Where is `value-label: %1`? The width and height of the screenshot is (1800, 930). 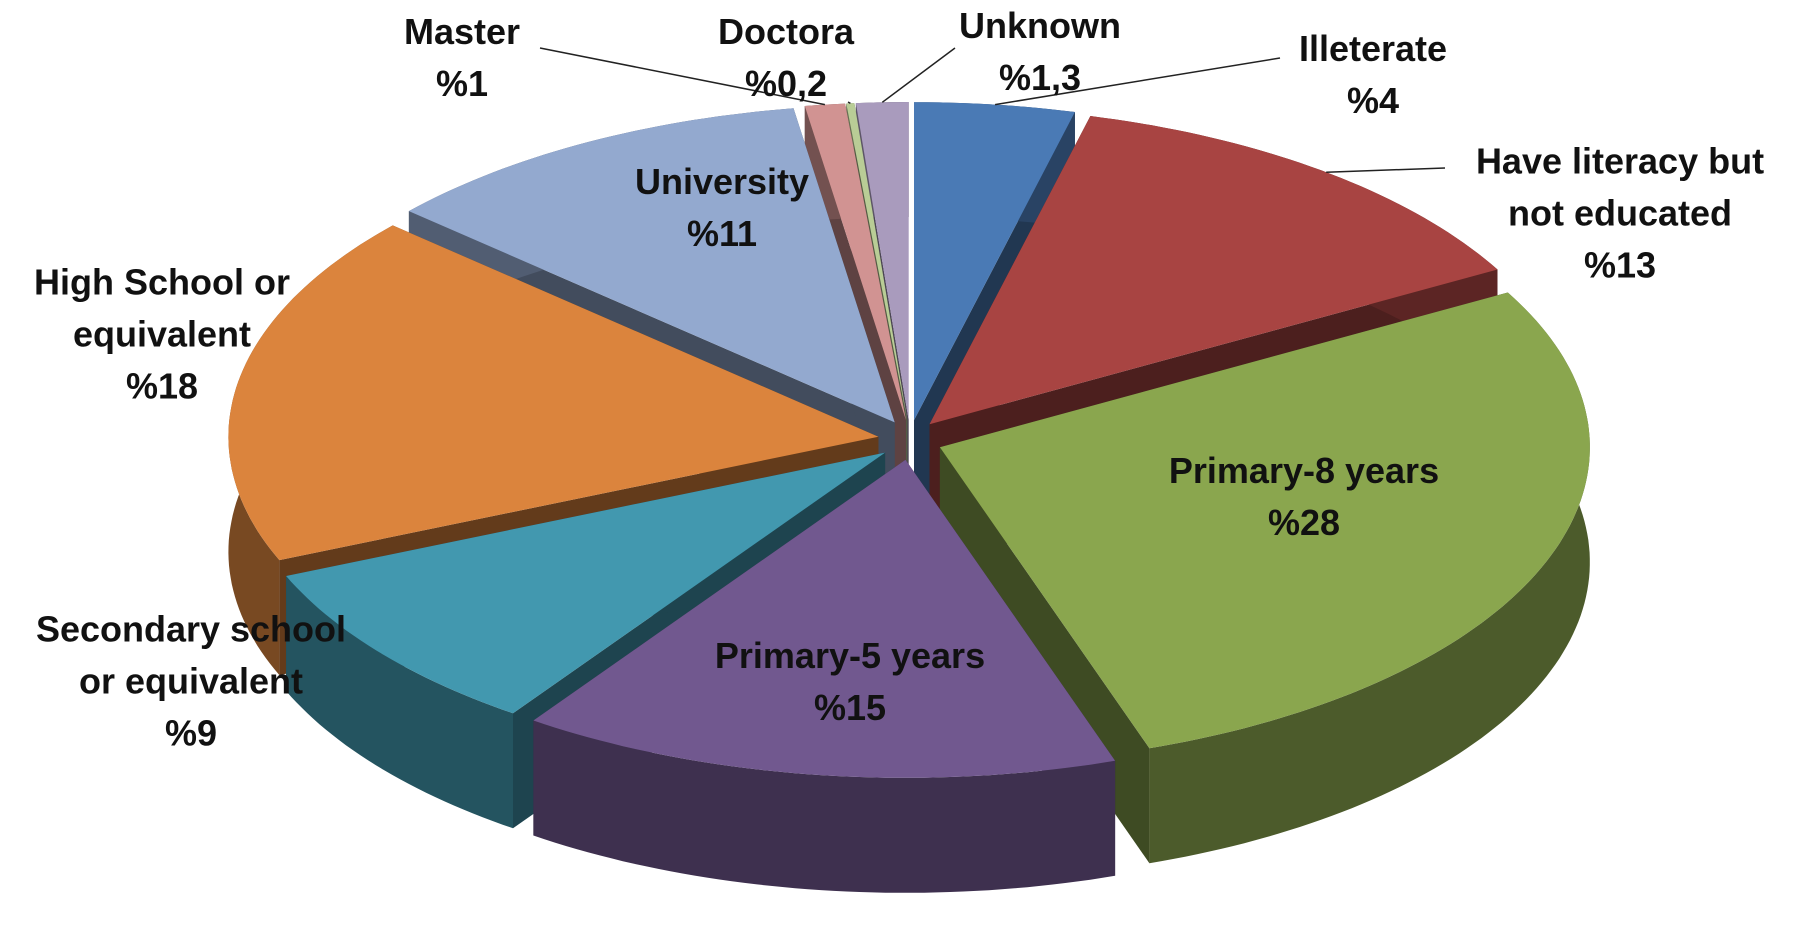
value-label: %1 is located at coordinates (462, 83).